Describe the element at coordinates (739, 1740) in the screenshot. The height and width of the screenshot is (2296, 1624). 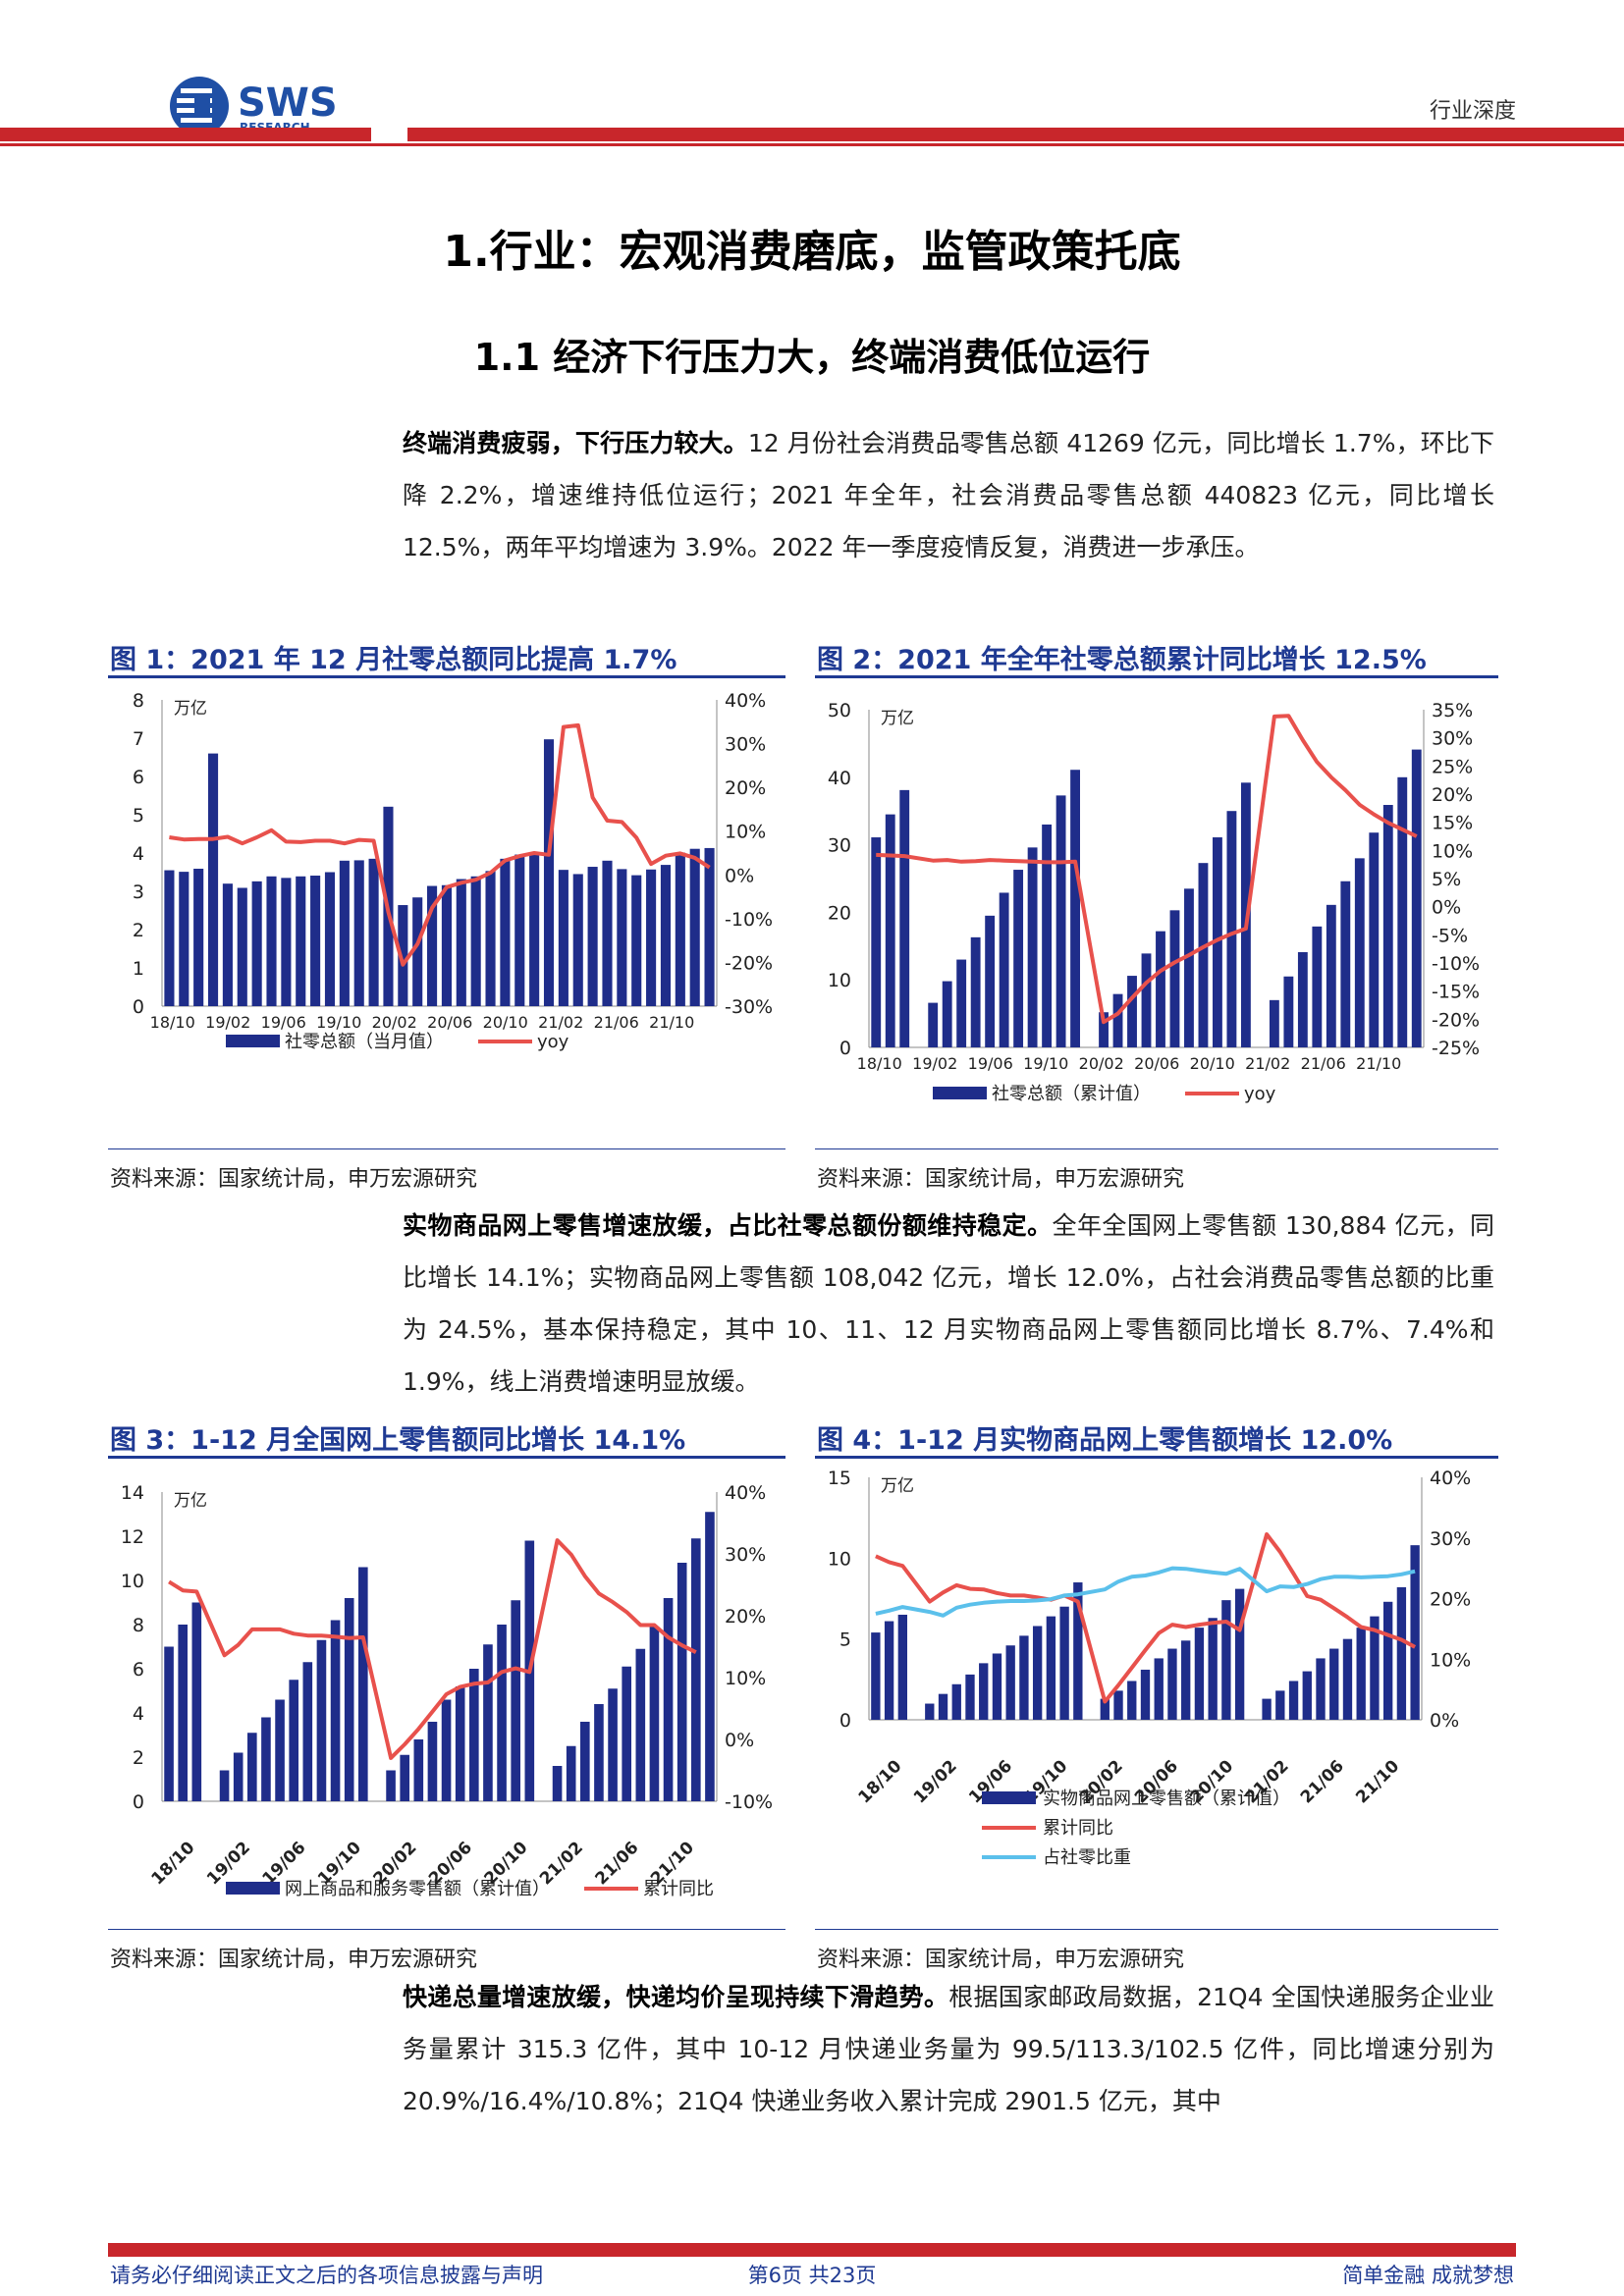
I see `y2-tick-label: 0%` at that location.